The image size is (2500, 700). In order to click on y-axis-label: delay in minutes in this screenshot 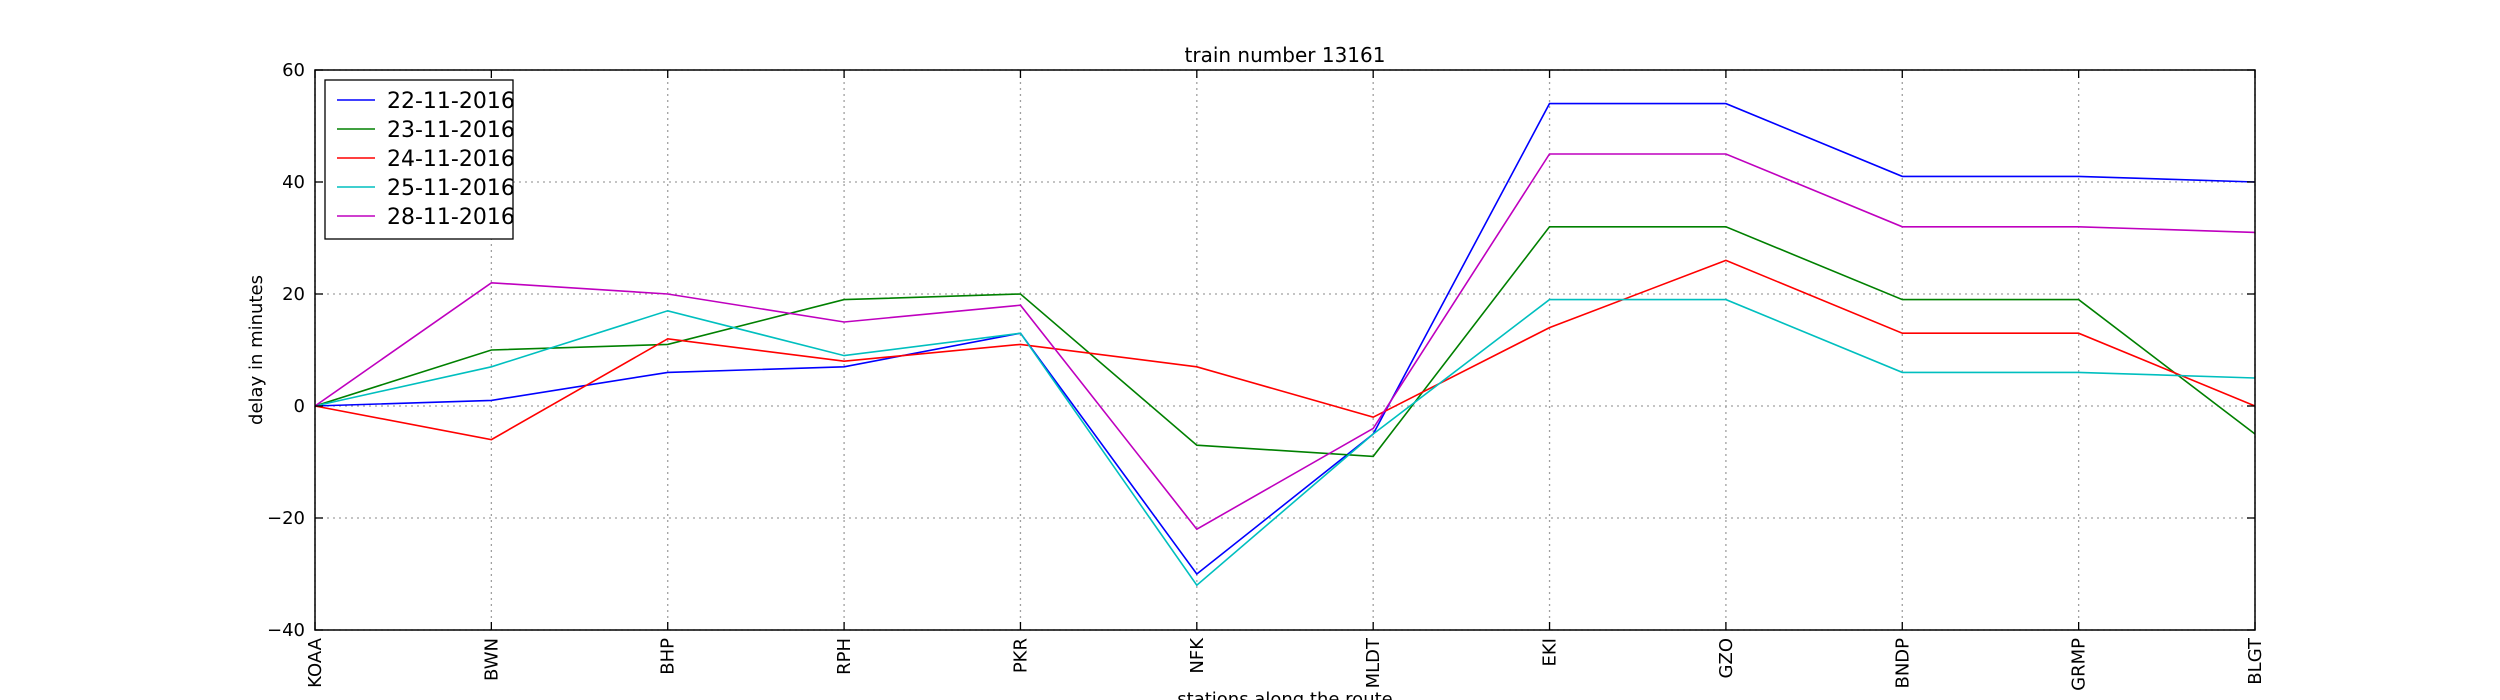, I will do `click(256, 350)`.